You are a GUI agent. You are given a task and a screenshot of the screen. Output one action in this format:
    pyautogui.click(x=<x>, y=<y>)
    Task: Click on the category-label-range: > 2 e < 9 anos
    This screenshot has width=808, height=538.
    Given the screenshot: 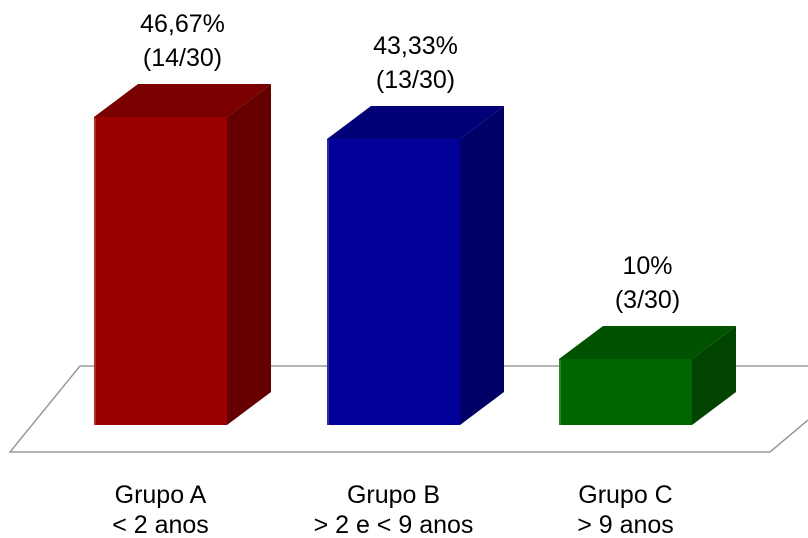 What is the action you would take?
    pyautogui.click(x=394, y=524)
    